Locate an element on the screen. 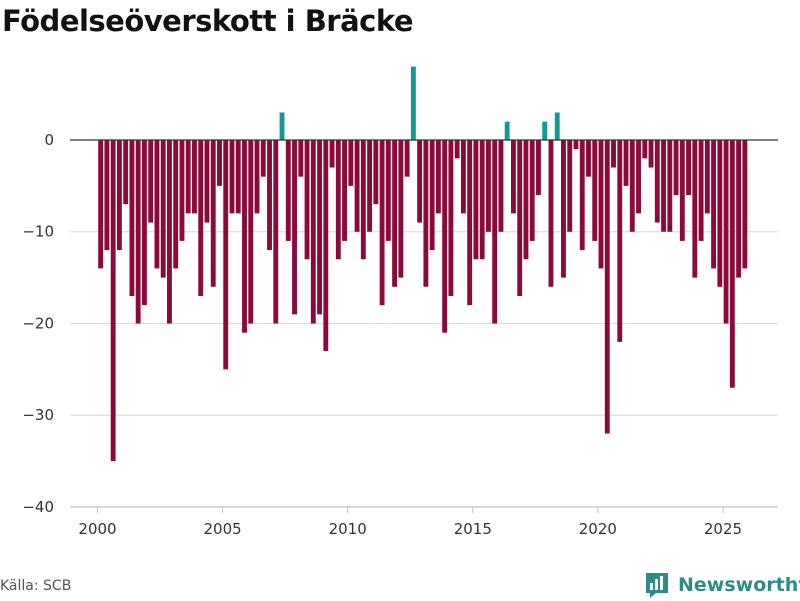  brand-name: Newsworthy is located at coordinates (739, 585).